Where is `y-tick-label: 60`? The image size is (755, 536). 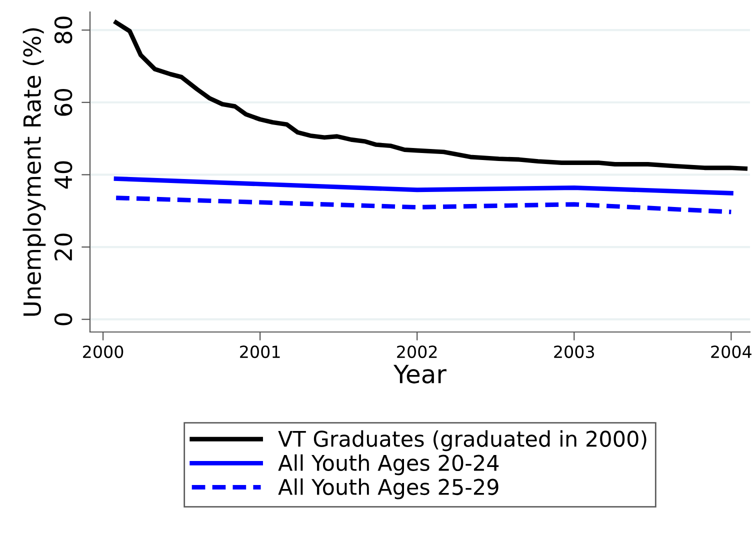
y-tick-label: 60 is located at coordinates (63, 102).